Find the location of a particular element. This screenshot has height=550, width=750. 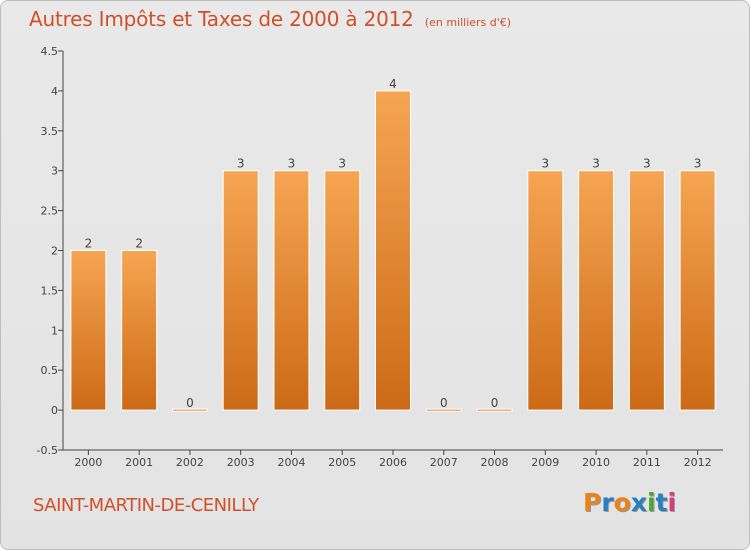

y-tick-label: 4.5 is located at coordinates (50, 51).